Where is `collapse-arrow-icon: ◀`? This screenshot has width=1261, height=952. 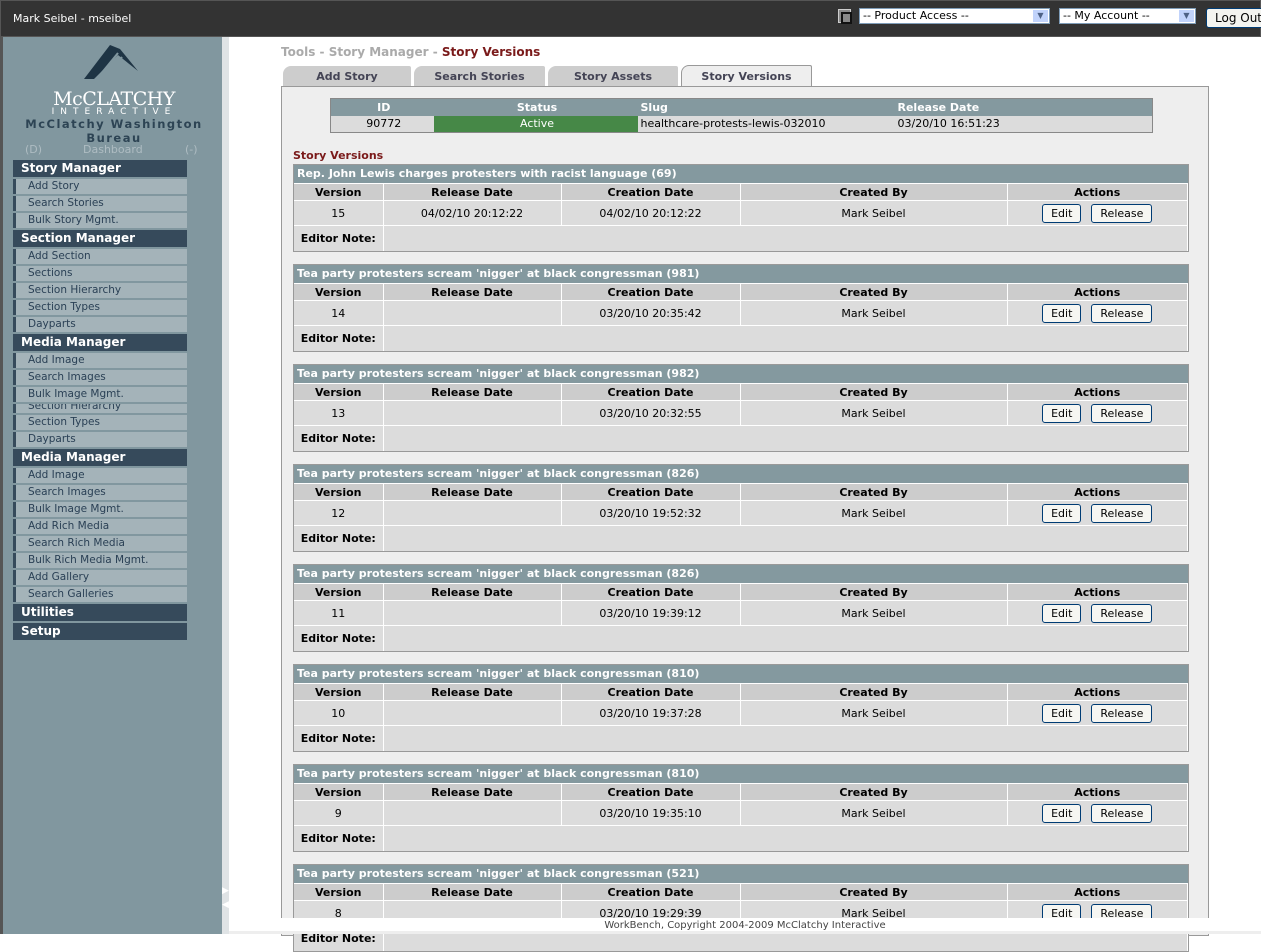
collapse-arrow-icon: ◀ is located at coordinates (225, 905).